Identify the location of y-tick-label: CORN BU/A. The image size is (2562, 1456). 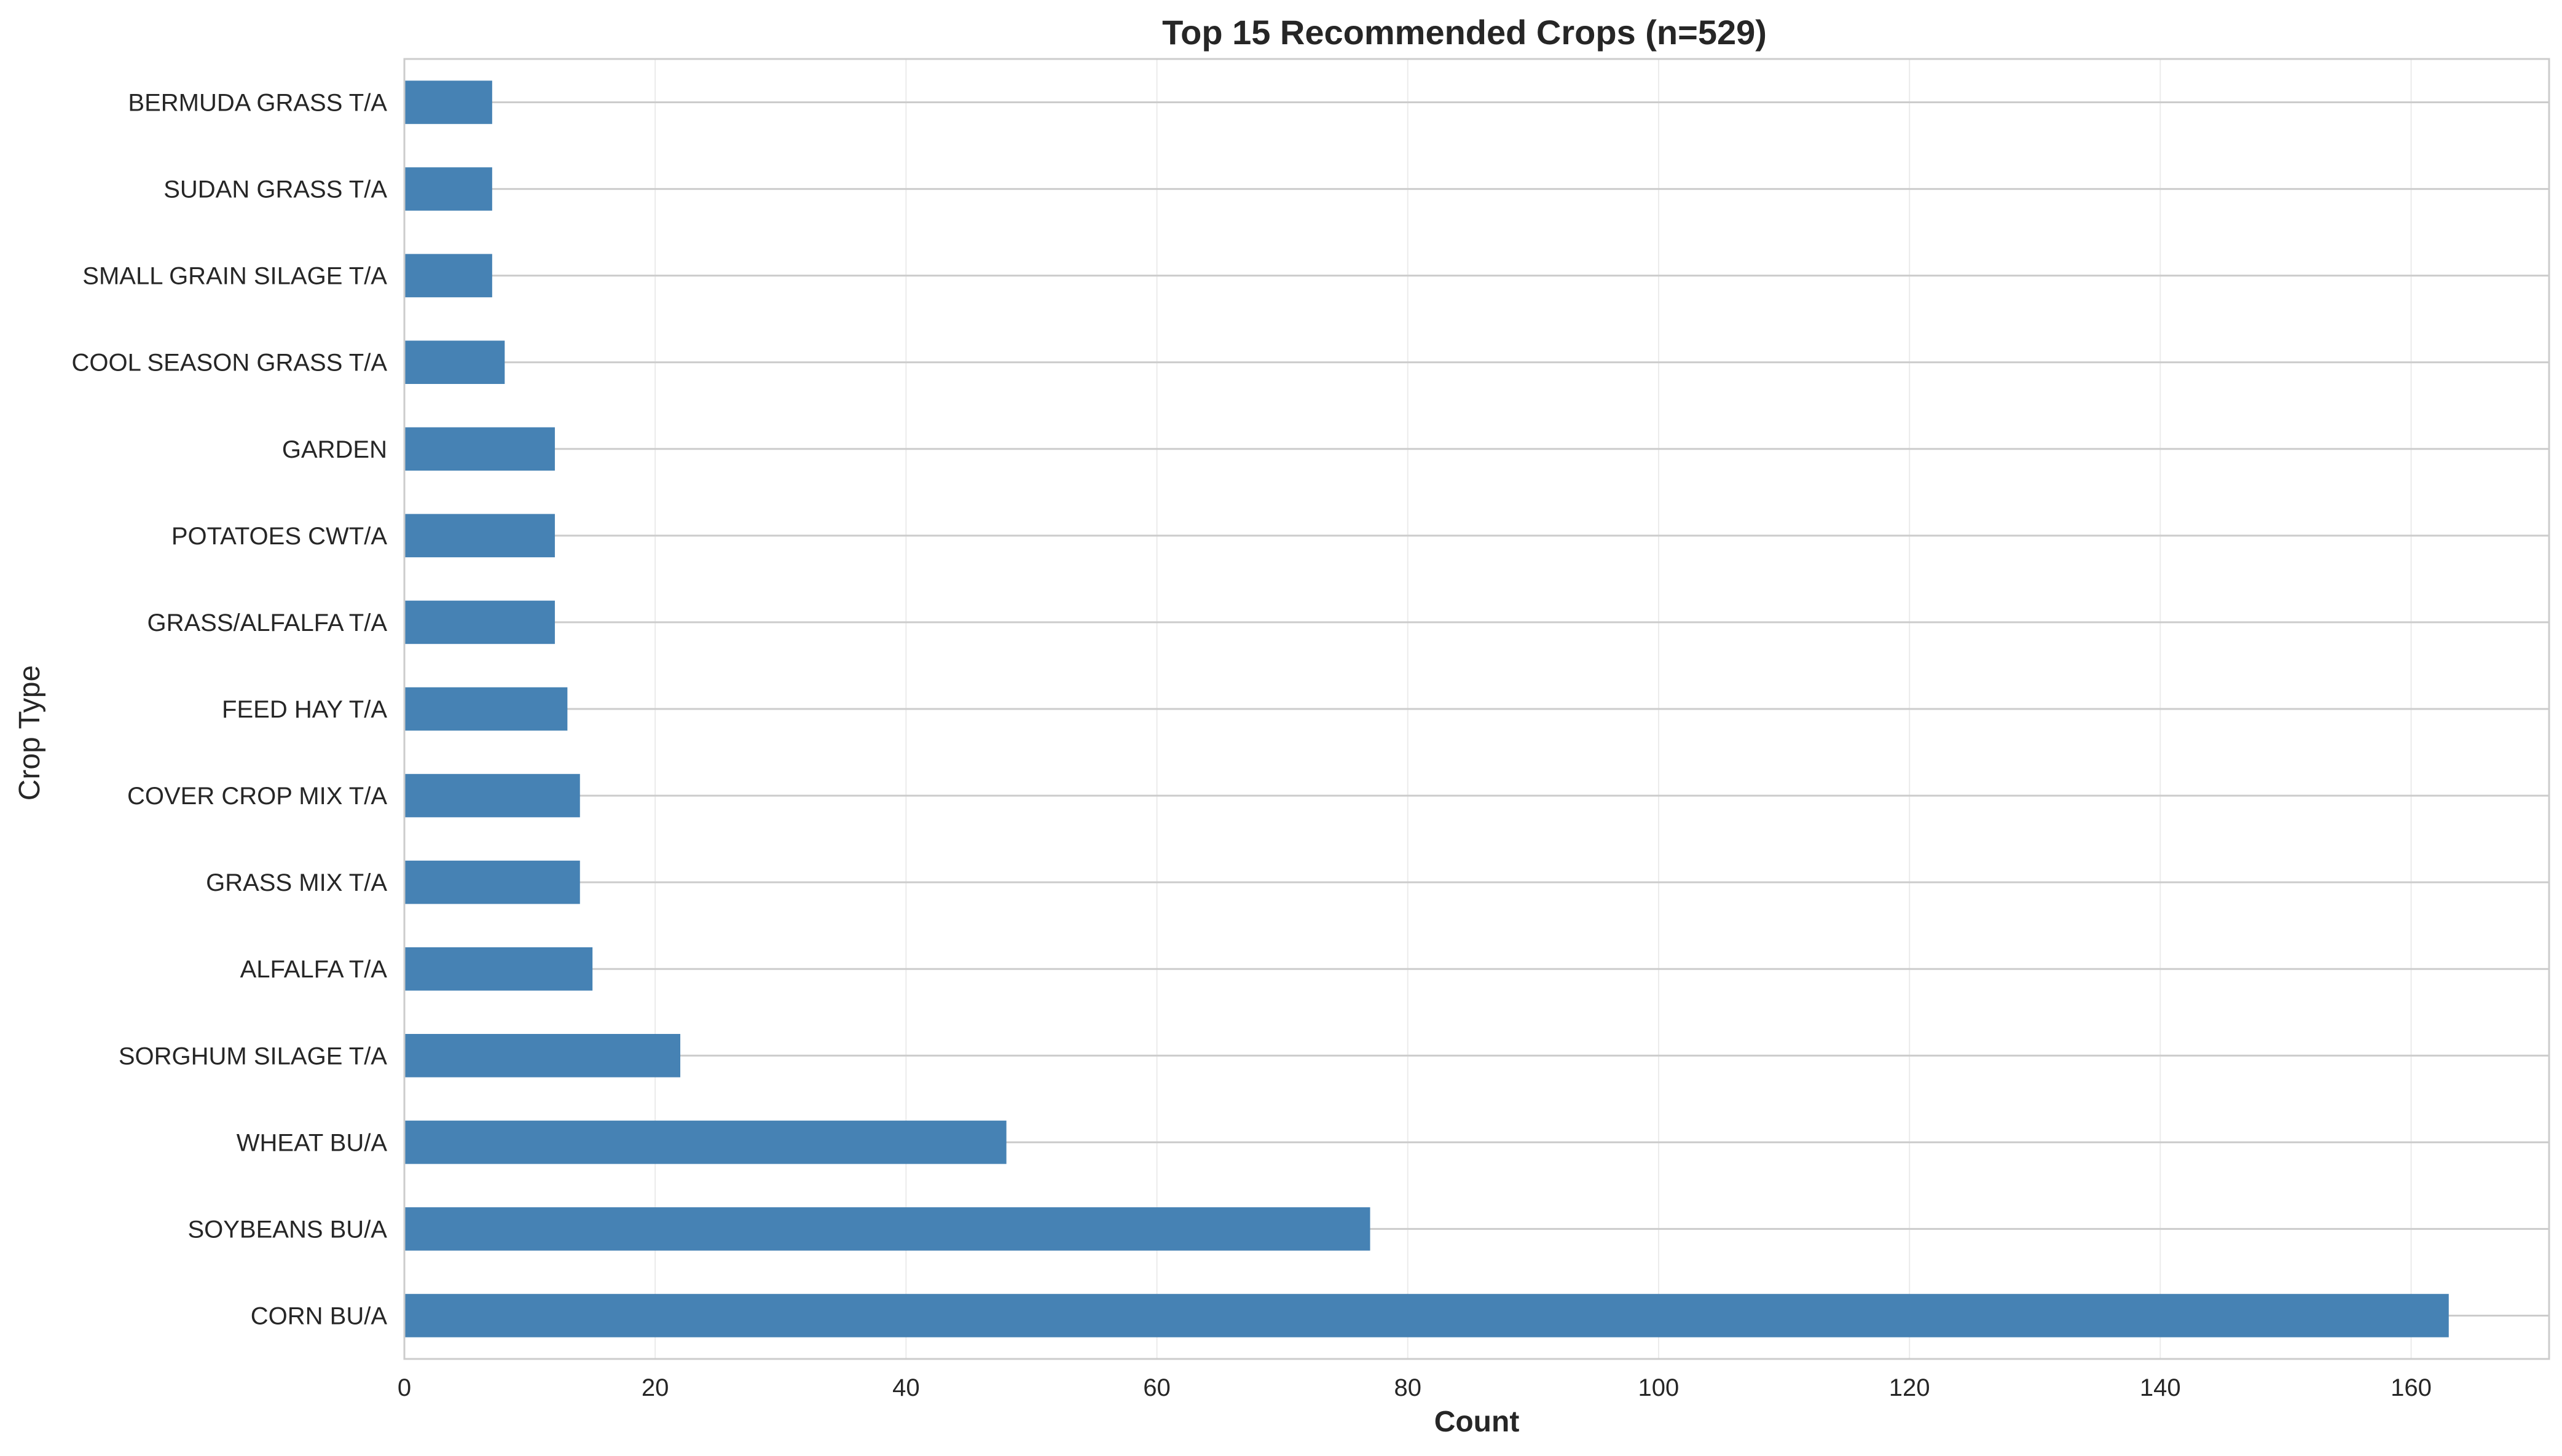
(319, 1315).